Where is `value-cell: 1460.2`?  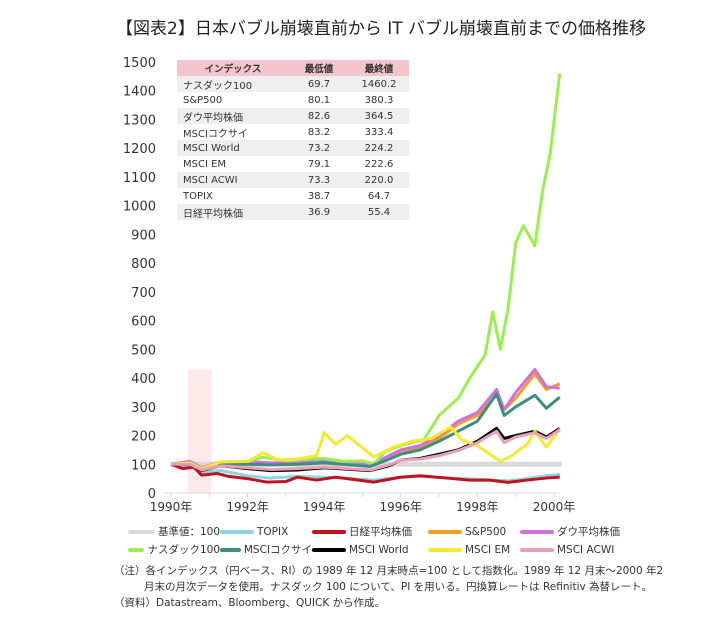 value-cell: 1460.2 is located at coordinates (379, 84).